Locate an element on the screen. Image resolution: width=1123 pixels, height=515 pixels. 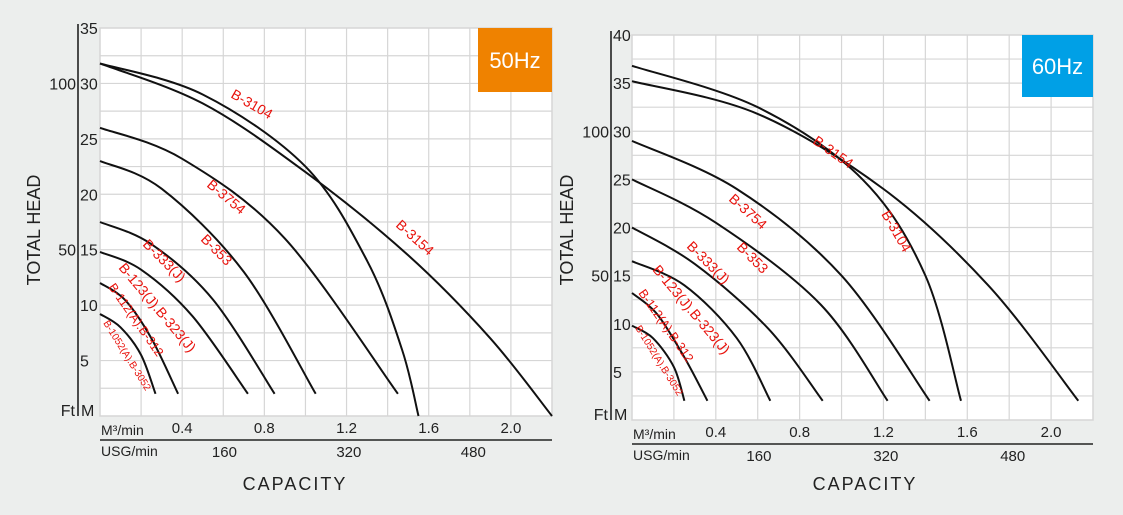
frequency-badge-label: 50Hz is located at coordinates (514, 60).